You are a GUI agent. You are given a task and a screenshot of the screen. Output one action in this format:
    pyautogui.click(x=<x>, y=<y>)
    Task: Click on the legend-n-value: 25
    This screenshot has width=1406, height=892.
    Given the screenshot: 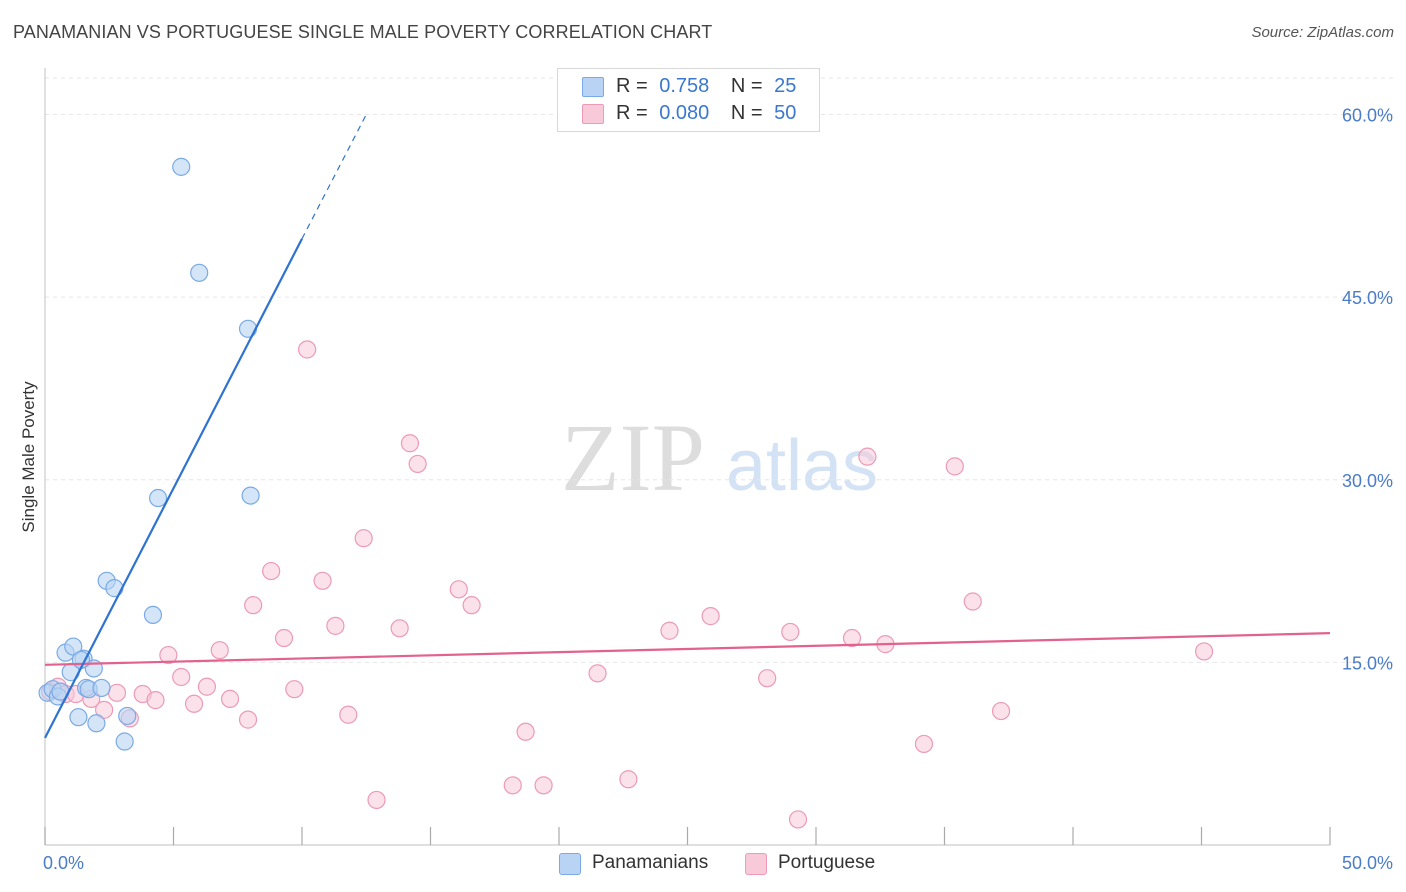 What is the action you would take?
    pyautogui.click(x=785, y=86)
    